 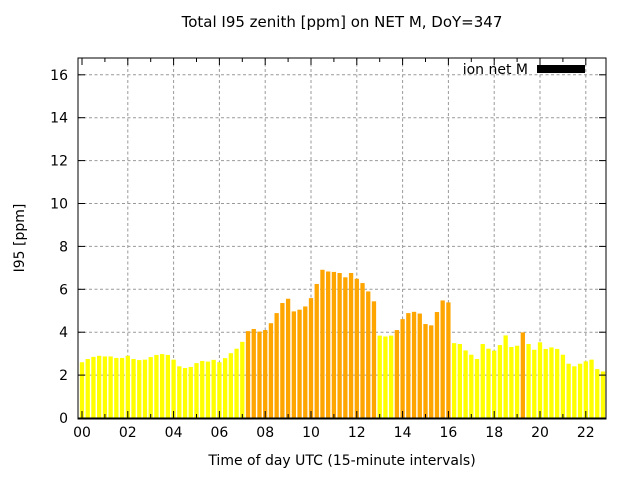 I want to click on y-tick-labels: 0 2 4 6 8 10 12 14 16, so click(x=59, y=247).